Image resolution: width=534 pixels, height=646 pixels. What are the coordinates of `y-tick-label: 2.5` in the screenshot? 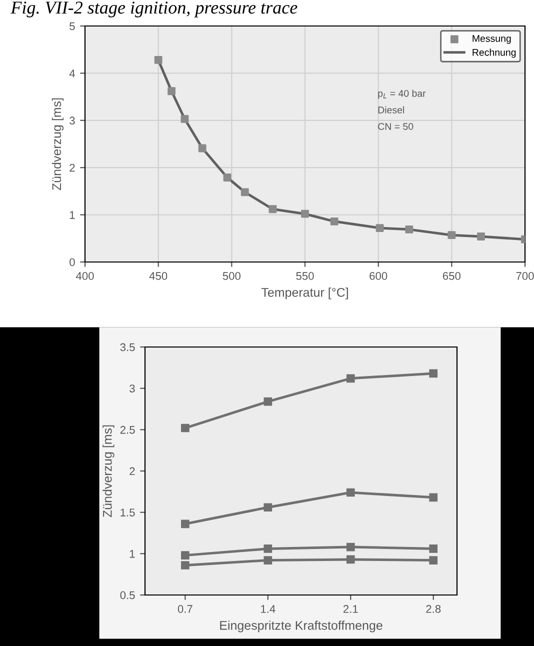 It's located at (127, 430).